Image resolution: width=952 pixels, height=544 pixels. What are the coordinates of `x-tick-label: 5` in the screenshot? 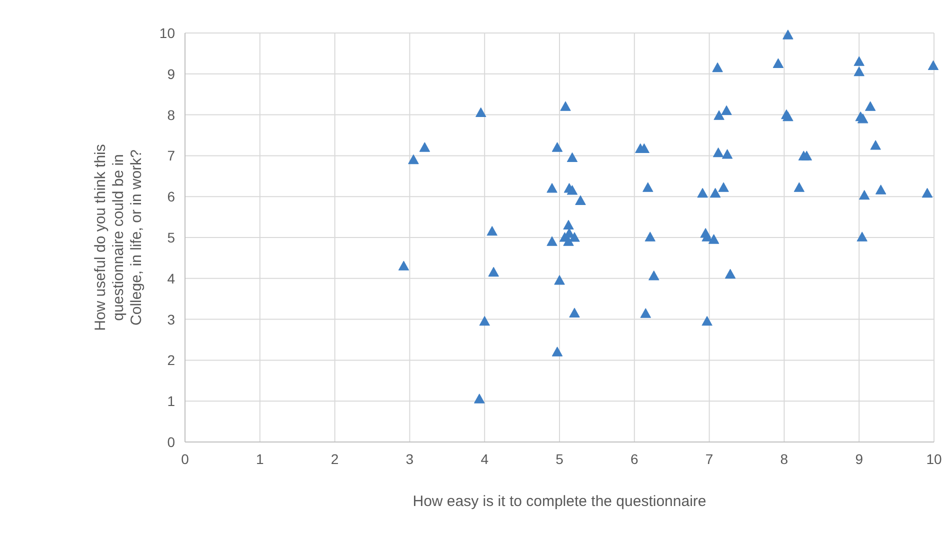 It's located at (560, 459).